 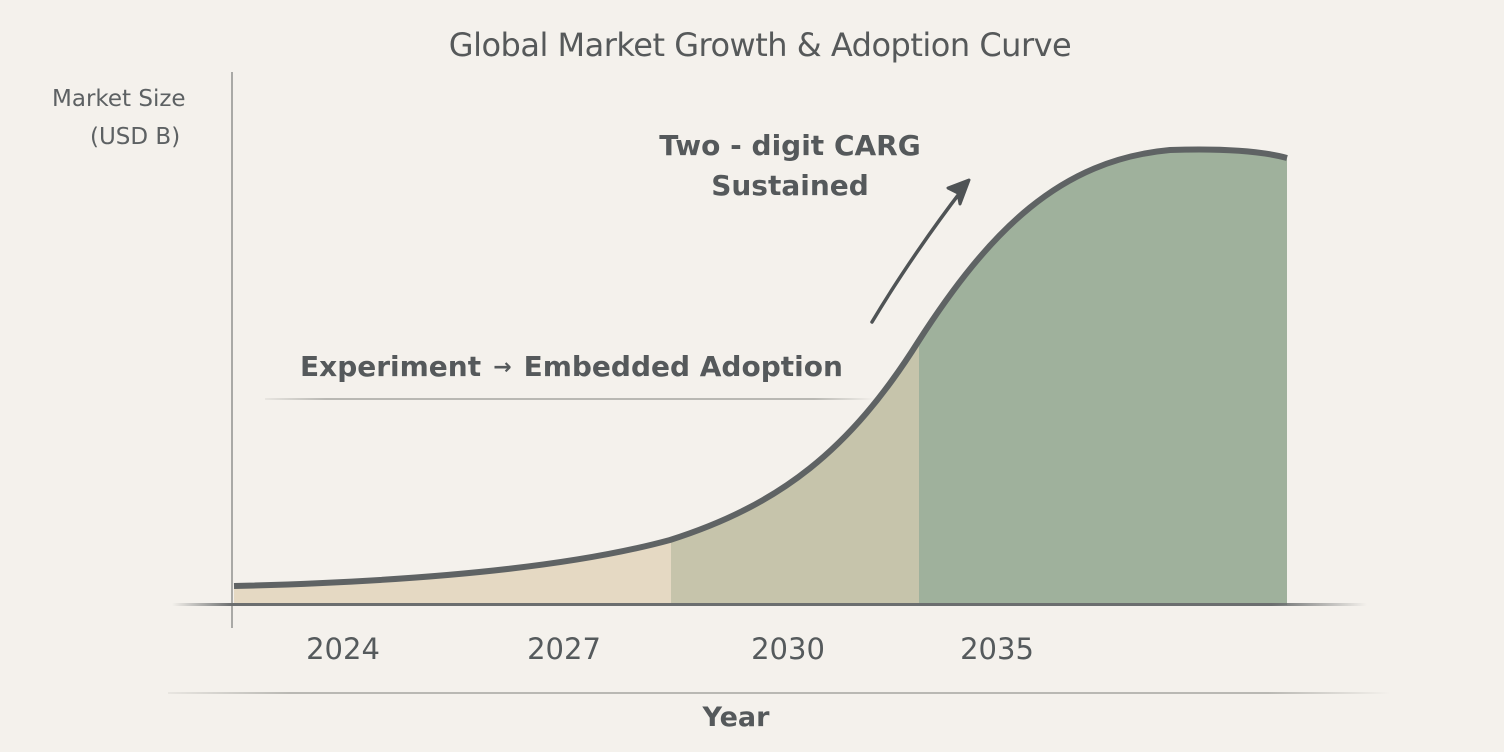 What do you see at coordinates (779, 693) in the screenshot?
I see `x-label-separator` at bounding box center [779, 693].